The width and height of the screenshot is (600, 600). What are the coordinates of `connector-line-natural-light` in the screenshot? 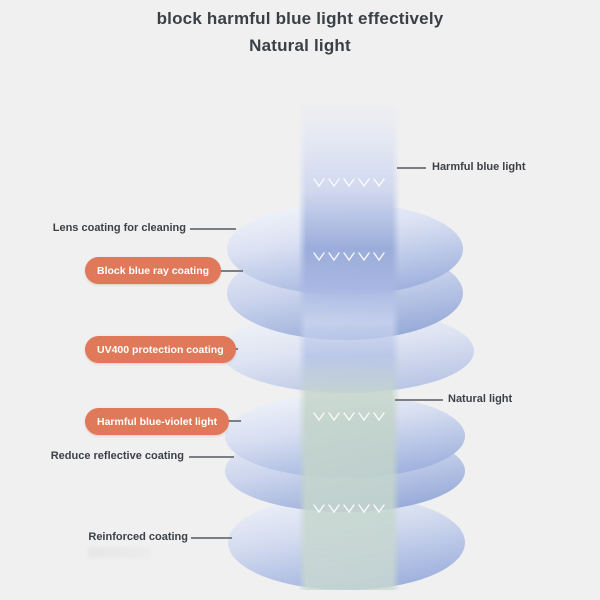 It's located at (419, 400).